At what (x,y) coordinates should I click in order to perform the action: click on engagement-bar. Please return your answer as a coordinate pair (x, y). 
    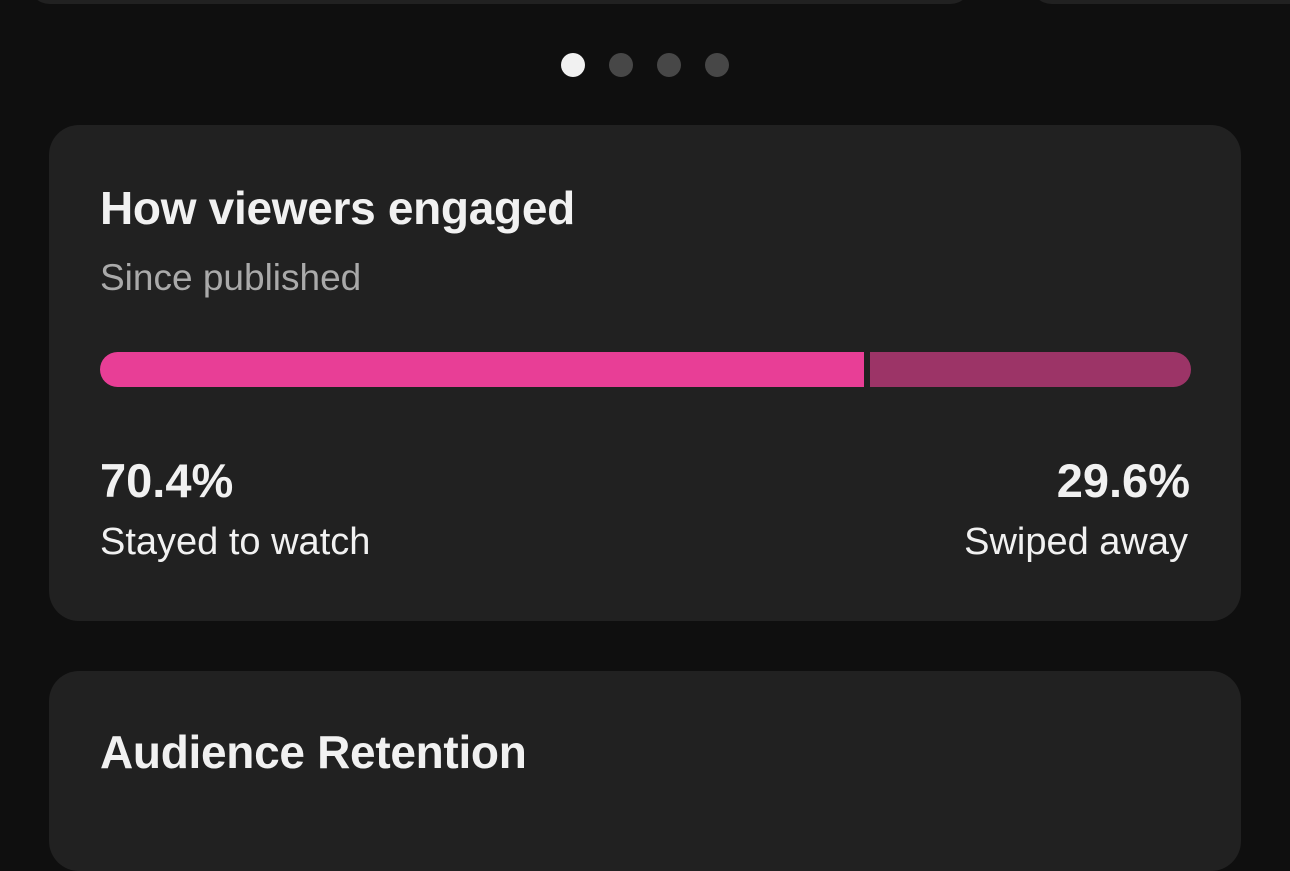
    Looking at the image, I should click on (645, 369).